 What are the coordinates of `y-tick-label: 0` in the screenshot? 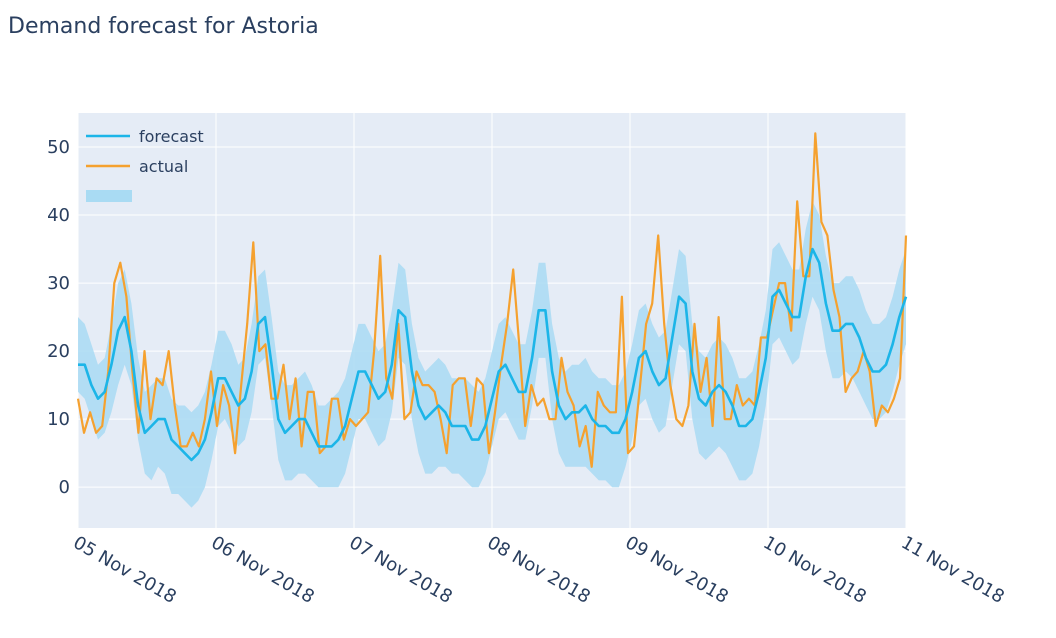 It's located at (64, 487).